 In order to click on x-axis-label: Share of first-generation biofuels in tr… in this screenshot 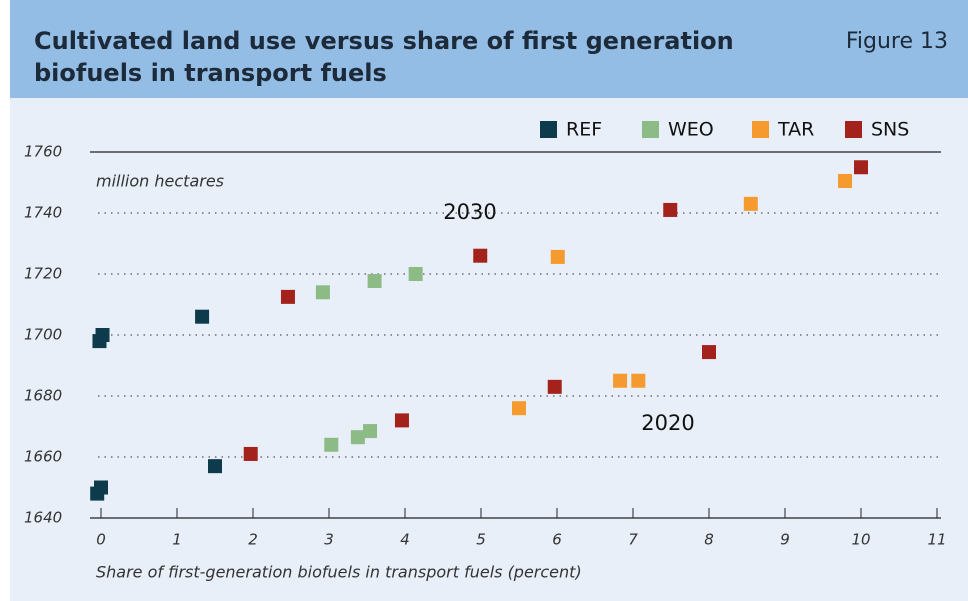, I will do `click(339, 572)`.